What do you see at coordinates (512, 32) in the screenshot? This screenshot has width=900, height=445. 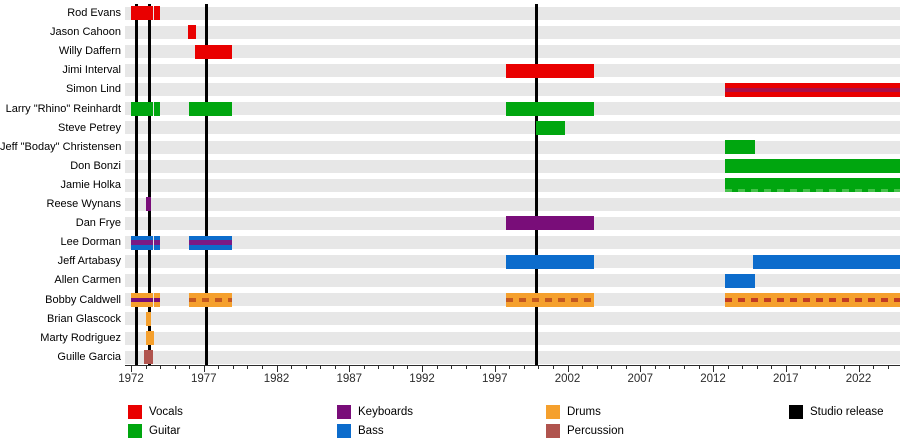 I see `member-row-jason-cahoon` at bounding box center [512, 32].